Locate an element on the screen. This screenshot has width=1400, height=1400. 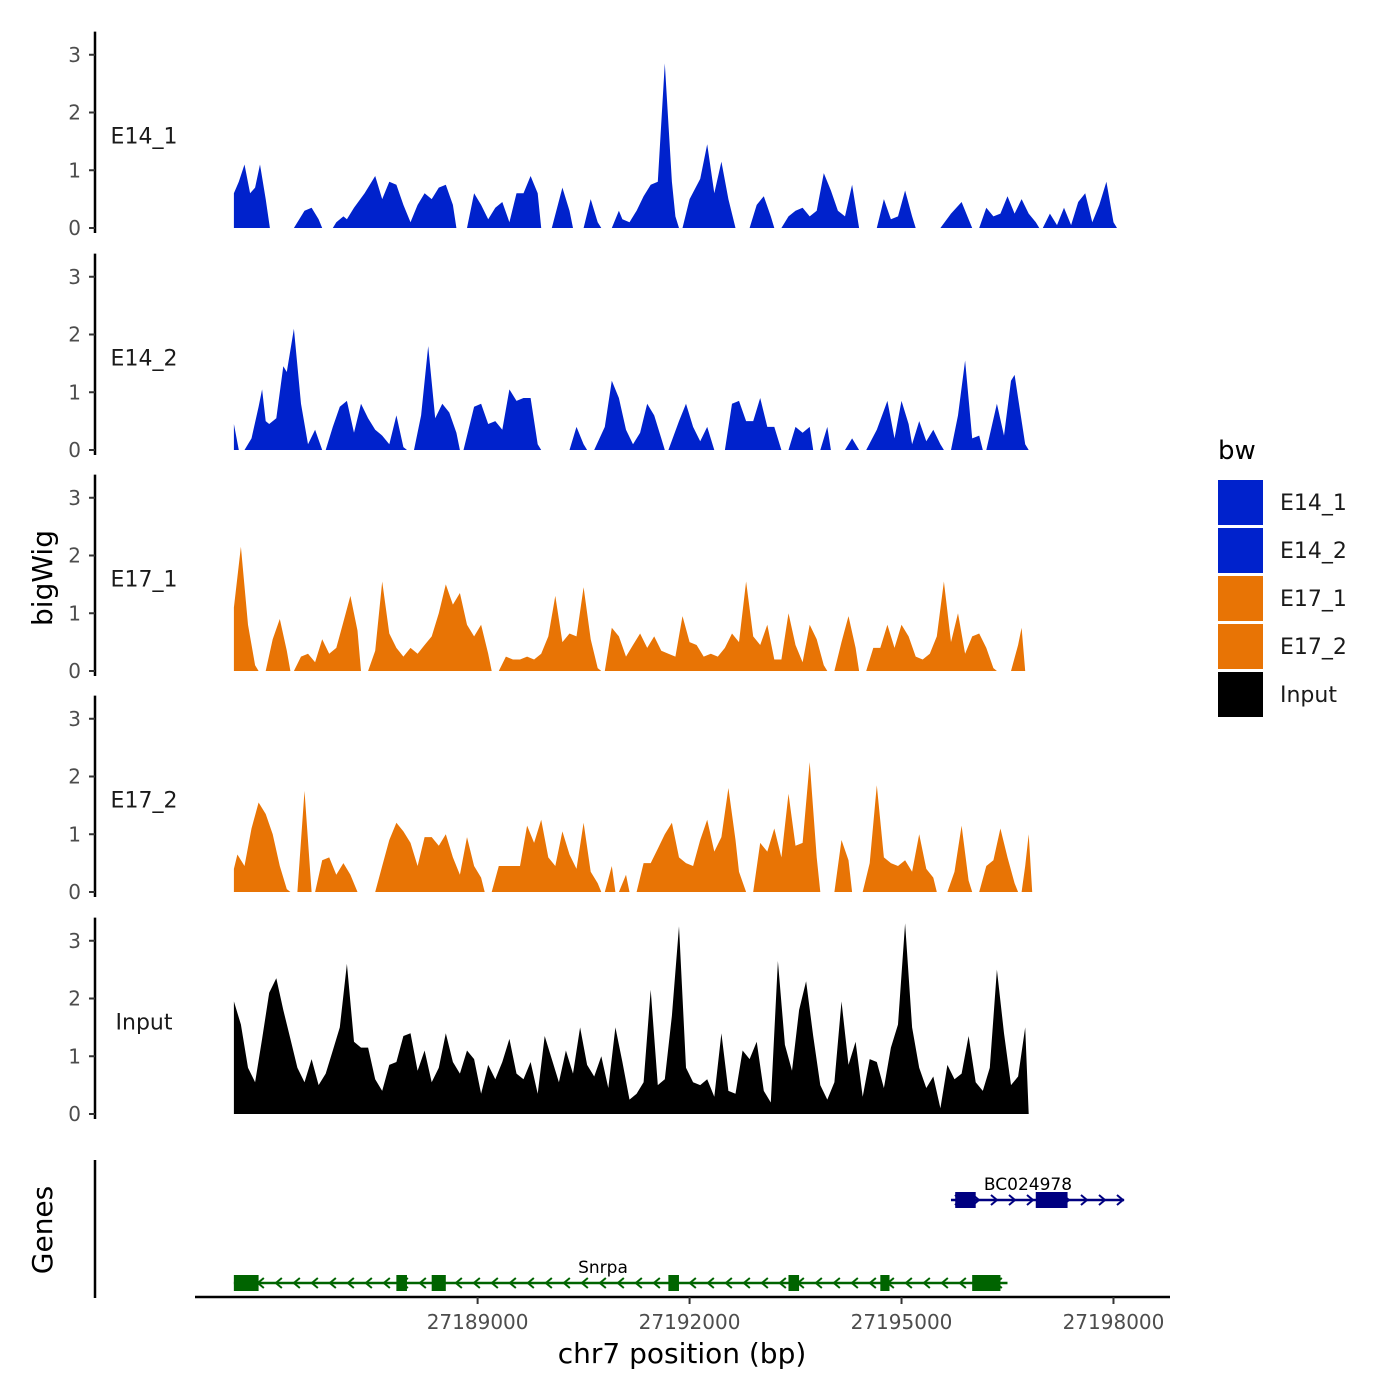
gene-bc024978: BC024978 is located at coordinates (1037, 1191).